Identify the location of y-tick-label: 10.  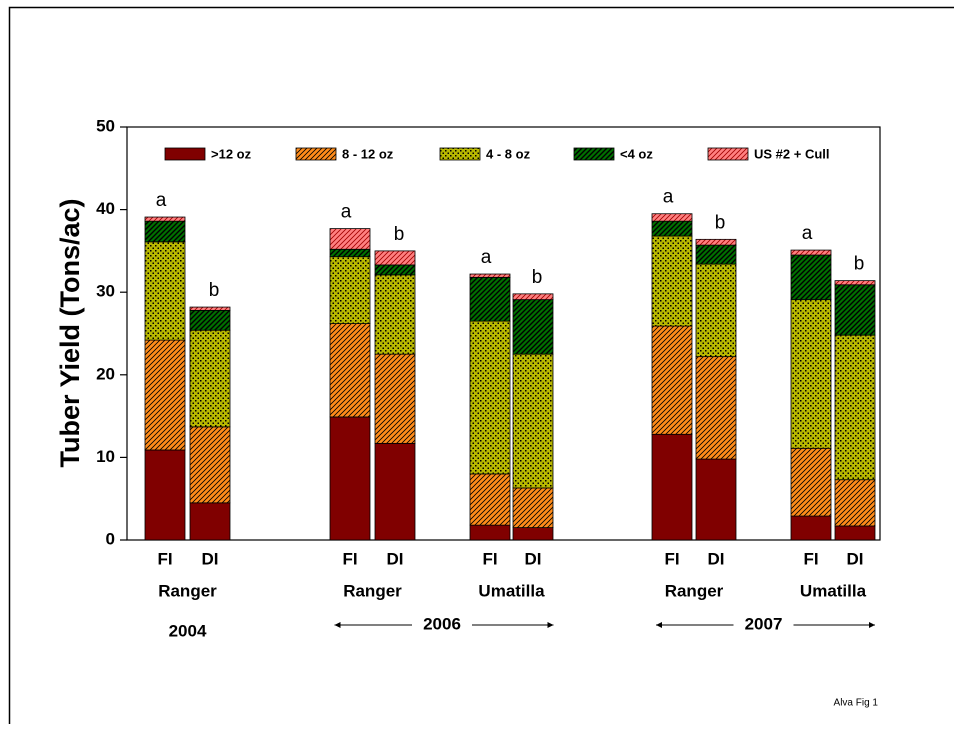
(105, 456).